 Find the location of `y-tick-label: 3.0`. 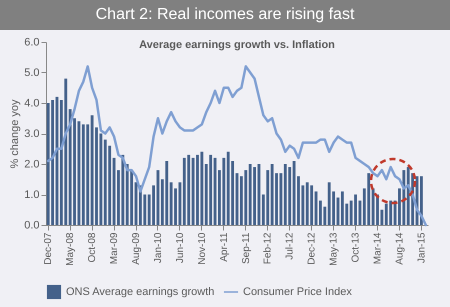

y-tick-label: 3.0 is located at coordinates (32, 134).